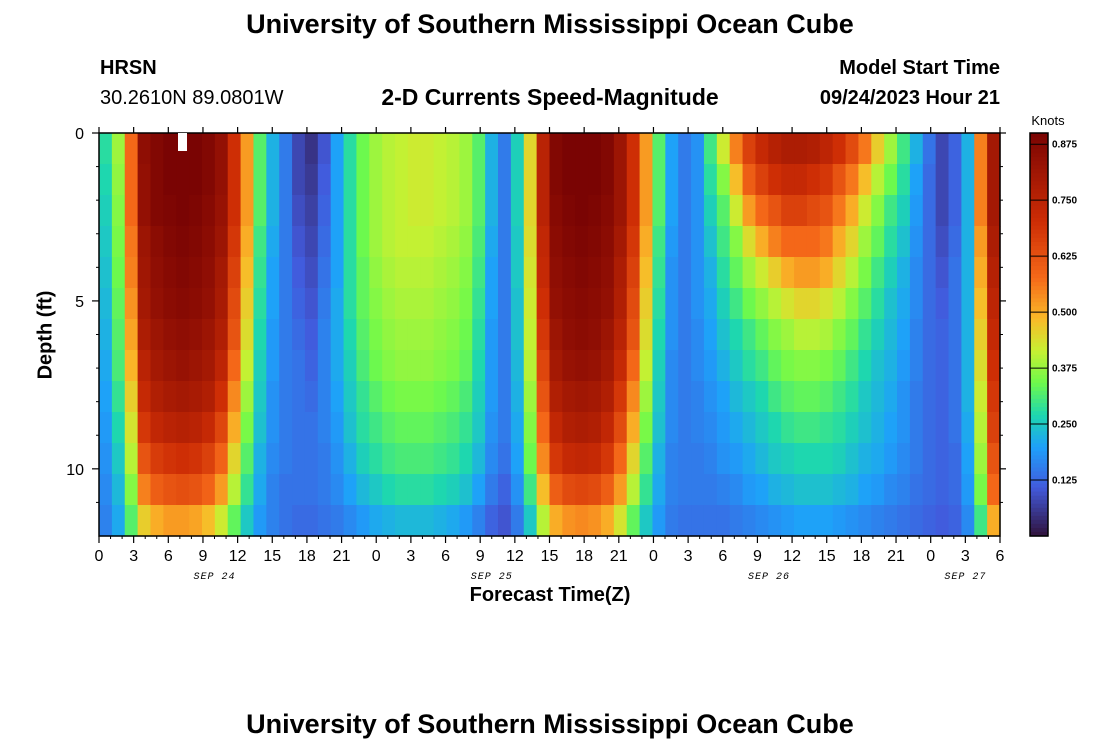  Describe the element at coordinates (619, 556) in the screenshot. I see `x-tick-label: 21` at that location.